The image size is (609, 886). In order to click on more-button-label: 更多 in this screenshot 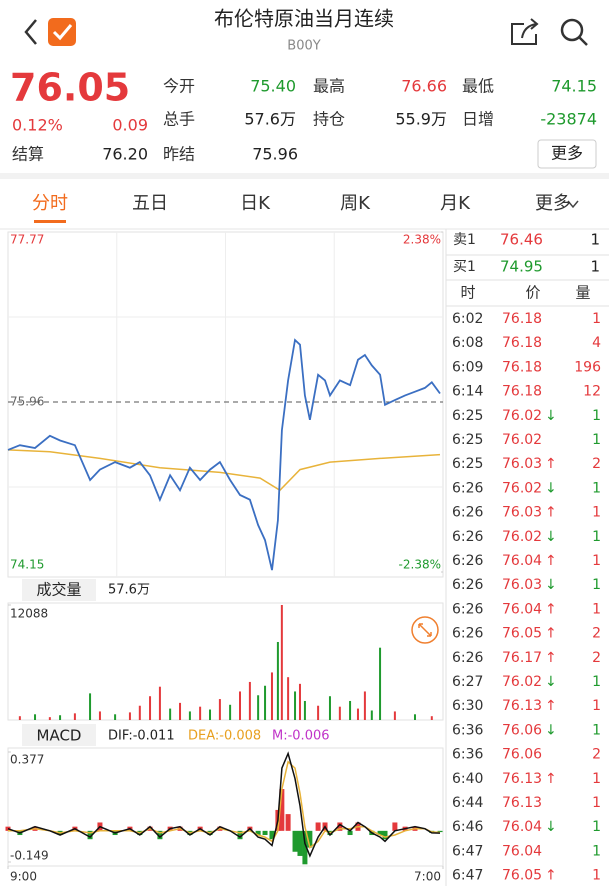, I will do `click(567, 153)`.